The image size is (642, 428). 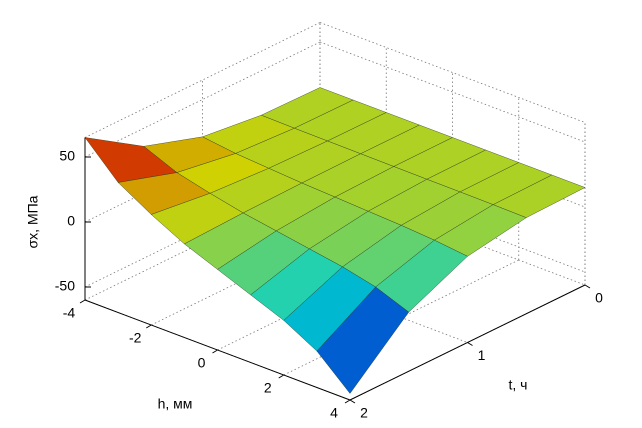 I want to click on x-axis, so click(x=217, y=350).